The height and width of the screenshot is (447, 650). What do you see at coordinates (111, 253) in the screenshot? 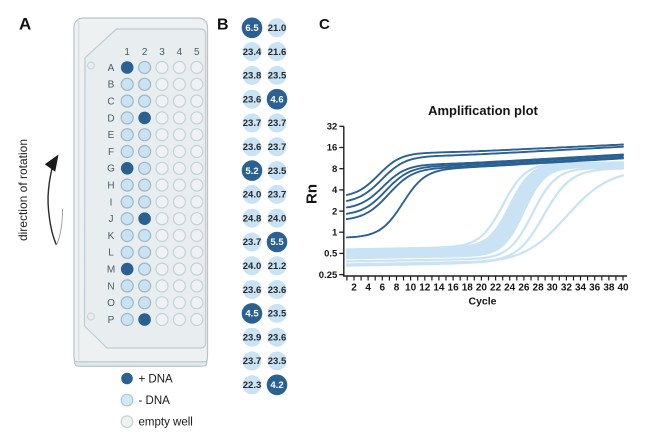
I see `svg-text: L` at bounding box center [111, 253].